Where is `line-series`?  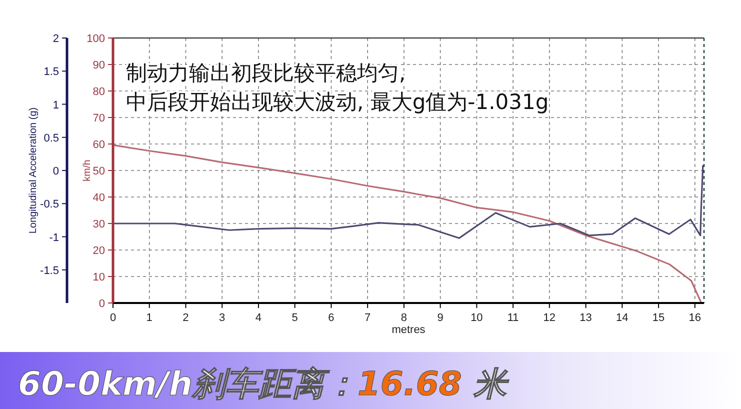
line-series is located at coordinates (408, 201).